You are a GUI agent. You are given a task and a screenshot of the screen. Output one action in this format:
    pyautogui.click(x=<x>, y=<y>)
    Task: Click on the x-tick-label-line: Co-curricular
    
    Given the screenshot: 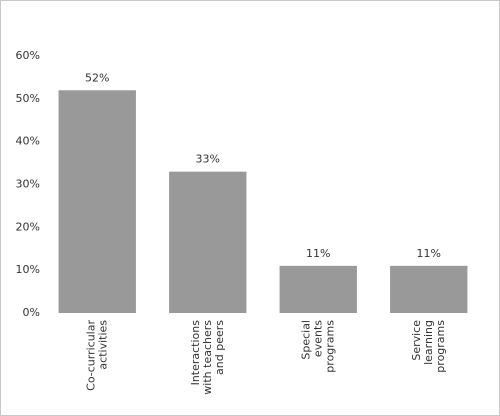 What is the action you would take?
    pyautogui.click(x=90, y=355)
    